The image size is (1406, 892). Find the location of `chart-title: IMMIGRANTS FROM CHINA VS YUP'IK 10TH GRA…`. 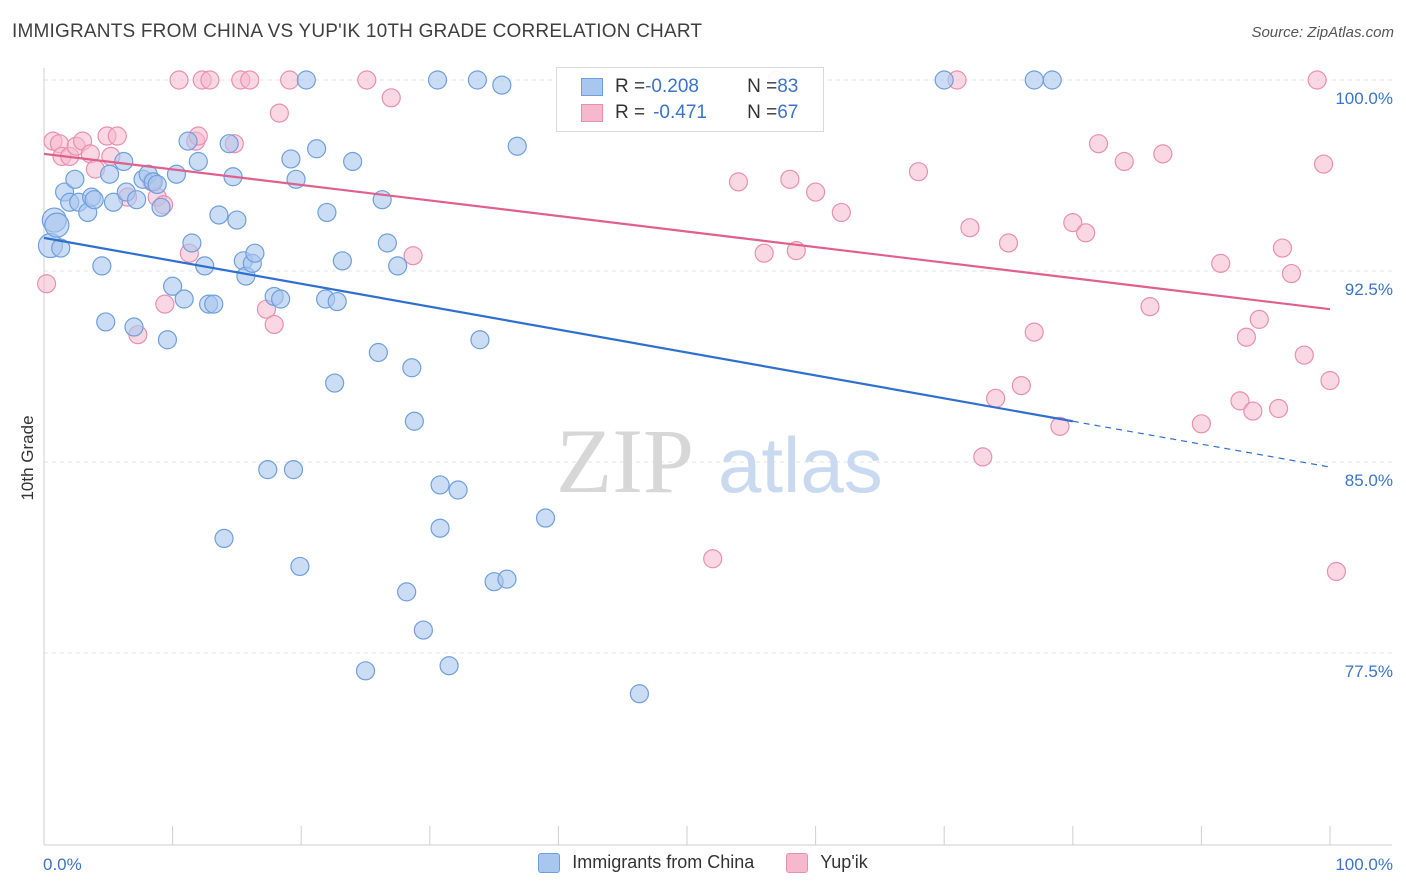

chart-title: IMMIGRANTS FROM CHINA VS YUP'IK 10TH GRA… is located at coordinates (357, 31).